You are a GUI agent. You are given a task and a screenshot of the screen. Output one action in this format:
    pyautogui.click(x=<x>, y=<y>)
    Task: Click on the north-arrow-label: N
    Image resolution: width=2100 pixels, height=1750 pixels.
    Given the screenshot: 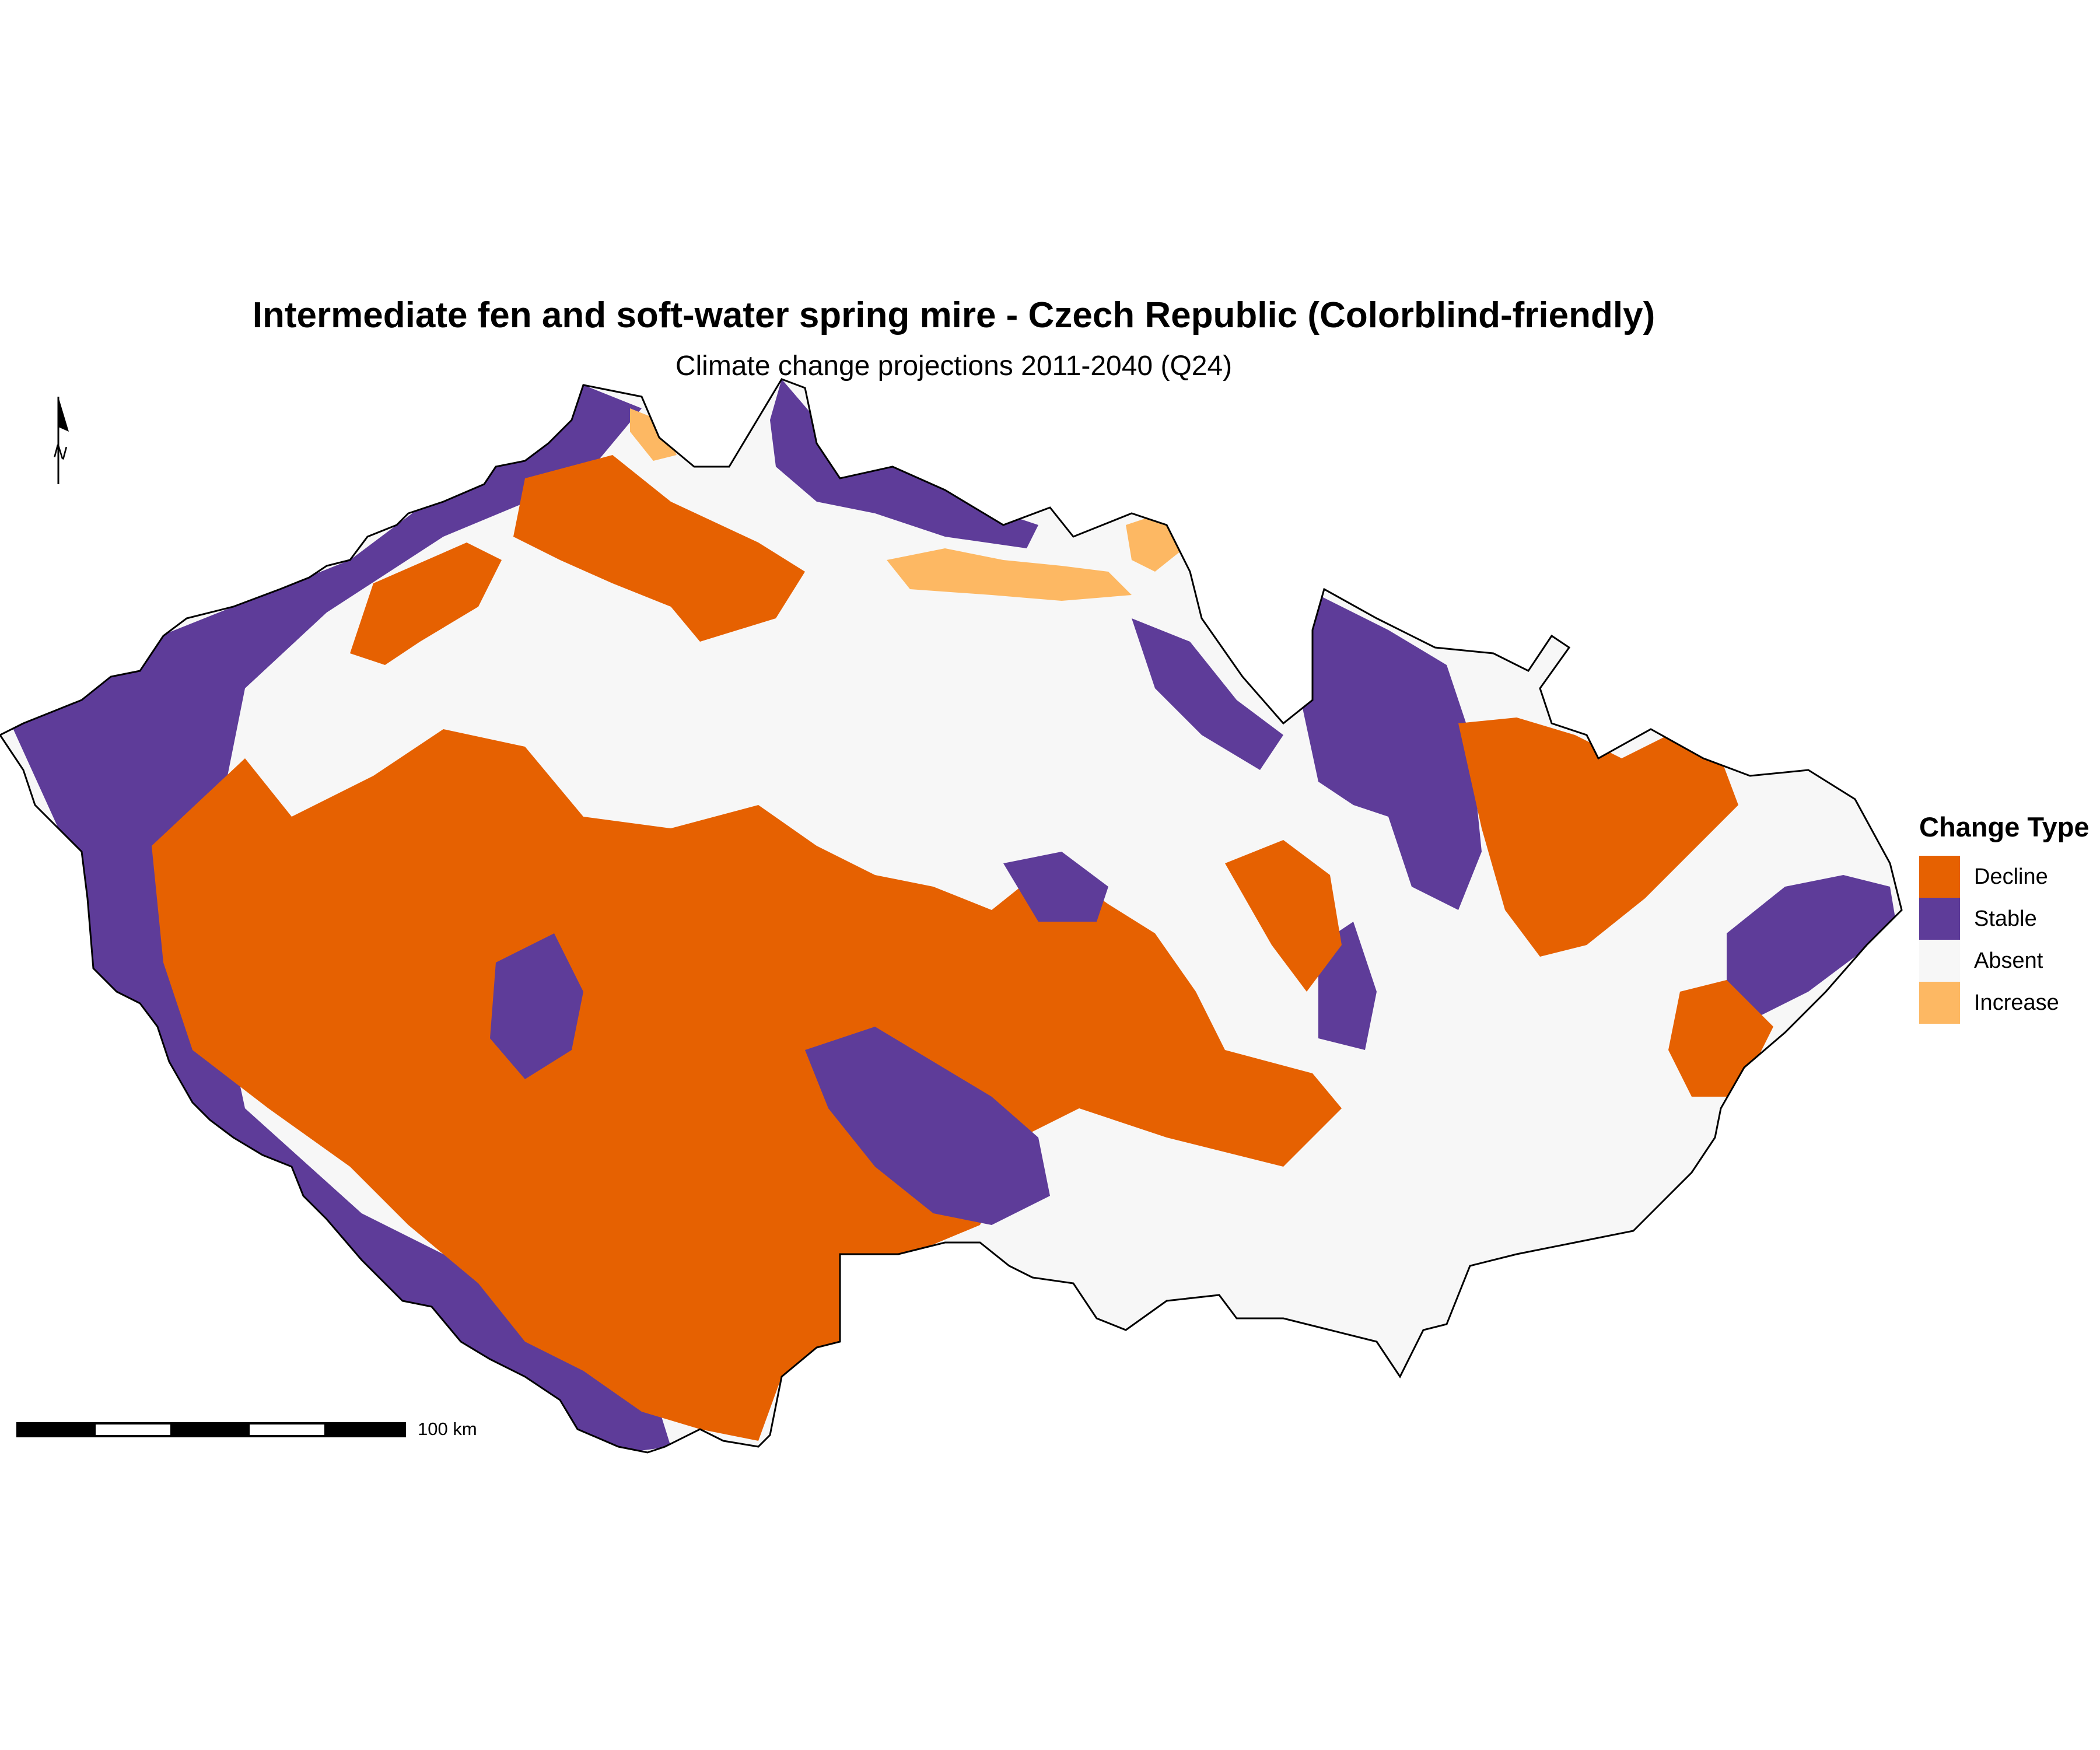 What is the action you would take?
    pyautogui.click(x=60, y=452)
    